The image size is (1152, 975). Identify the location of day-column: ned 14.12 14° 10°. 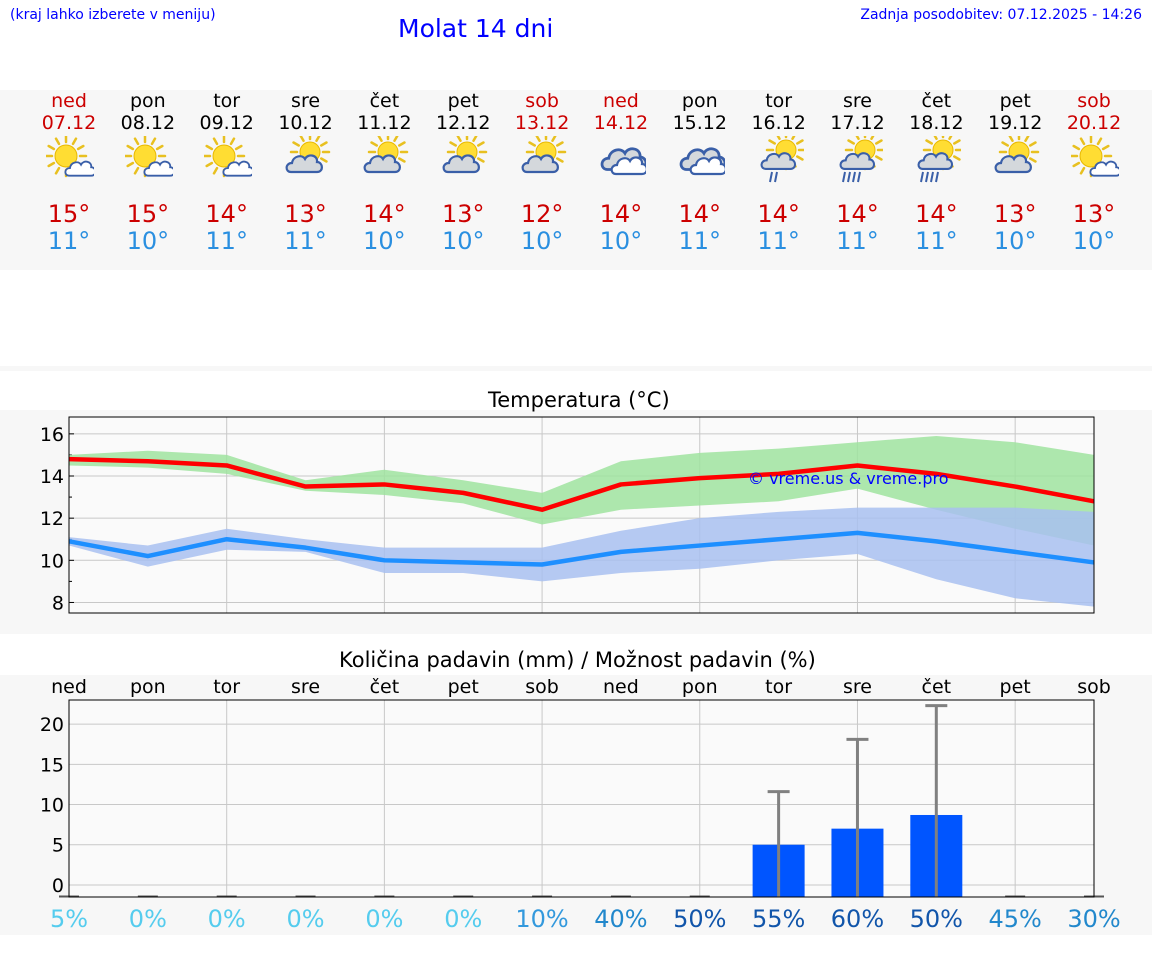
(621, 180).